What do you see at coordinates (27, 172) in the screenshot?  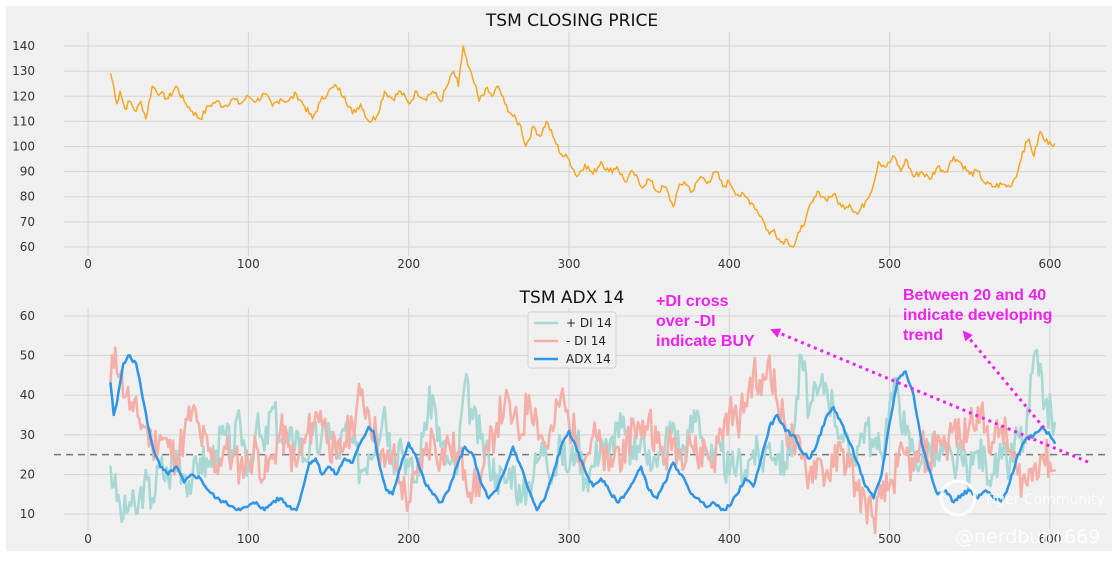 I see `price-ytick-label: 90` at bounding box center [27, 172].